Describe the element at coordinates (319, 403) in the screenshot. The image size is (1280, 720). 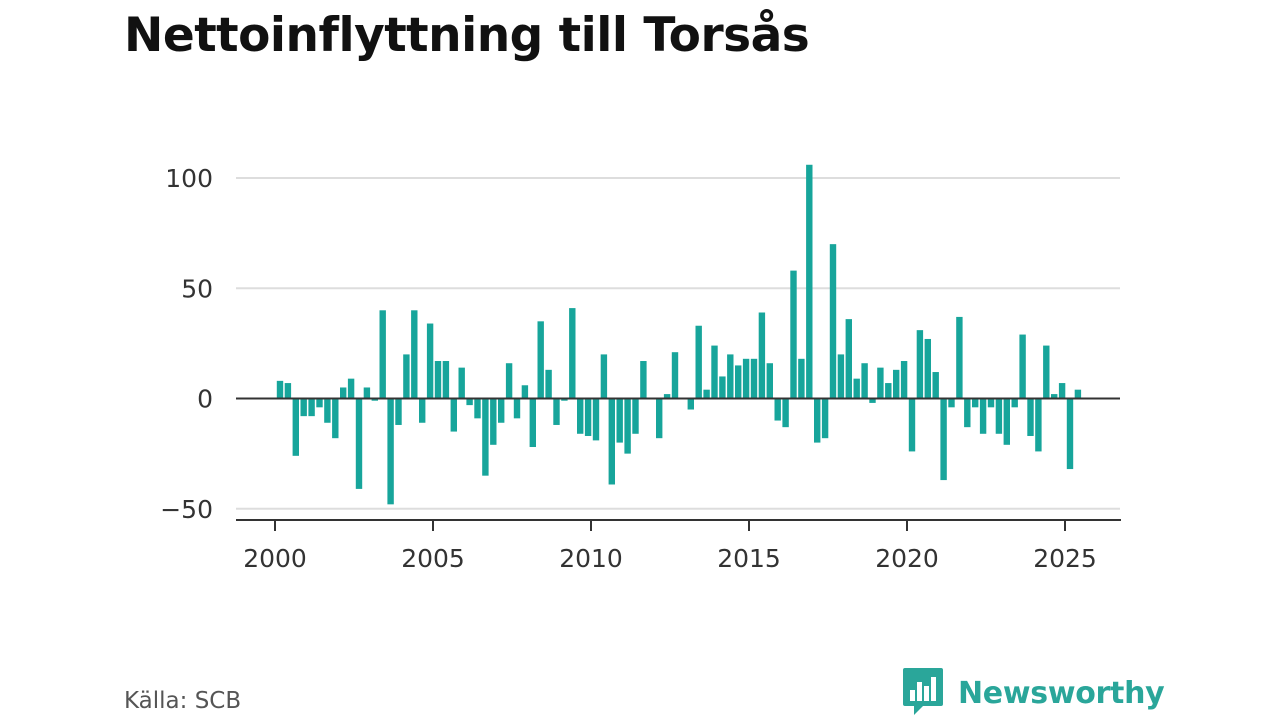
I see `bar-2001-Q2` at that location.